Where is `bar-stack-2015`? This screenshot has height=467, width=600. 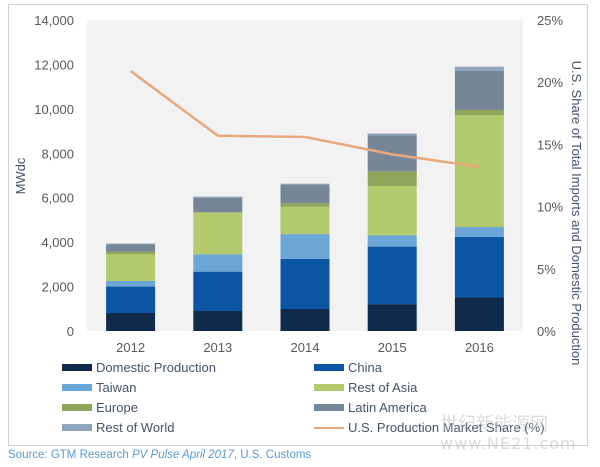 bar-stack-2015 is located at coordinates (392, 232).